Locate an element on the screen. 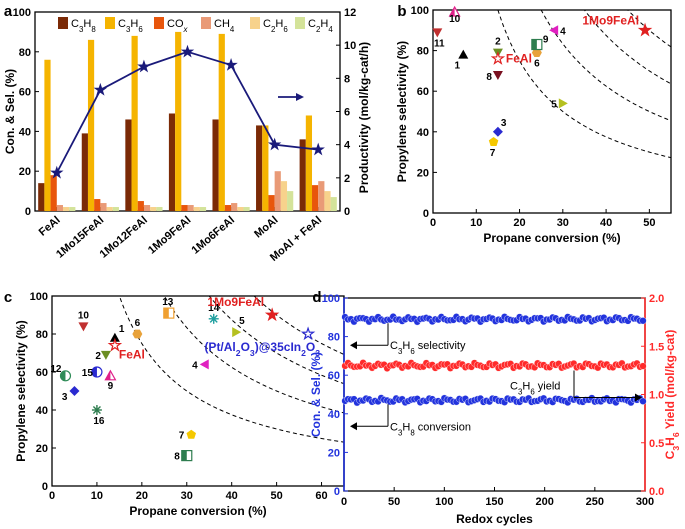 This screenshot has width=685, height=529. y2-tick-label: 1.5 is located at coordinates (656, 347).